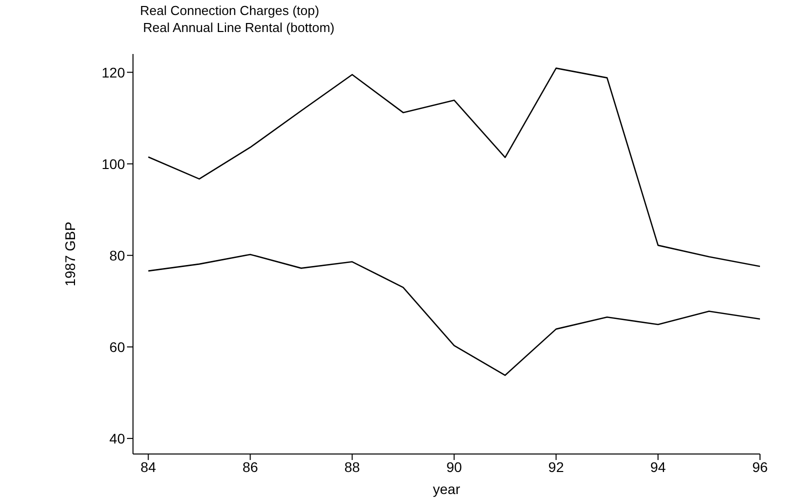 The width and height of the screenshot is (799, 504). What do you see at coordinates (250, 466) in the screenshot?
I see `x-tick-label: 86` at bounding box center [250, 466].